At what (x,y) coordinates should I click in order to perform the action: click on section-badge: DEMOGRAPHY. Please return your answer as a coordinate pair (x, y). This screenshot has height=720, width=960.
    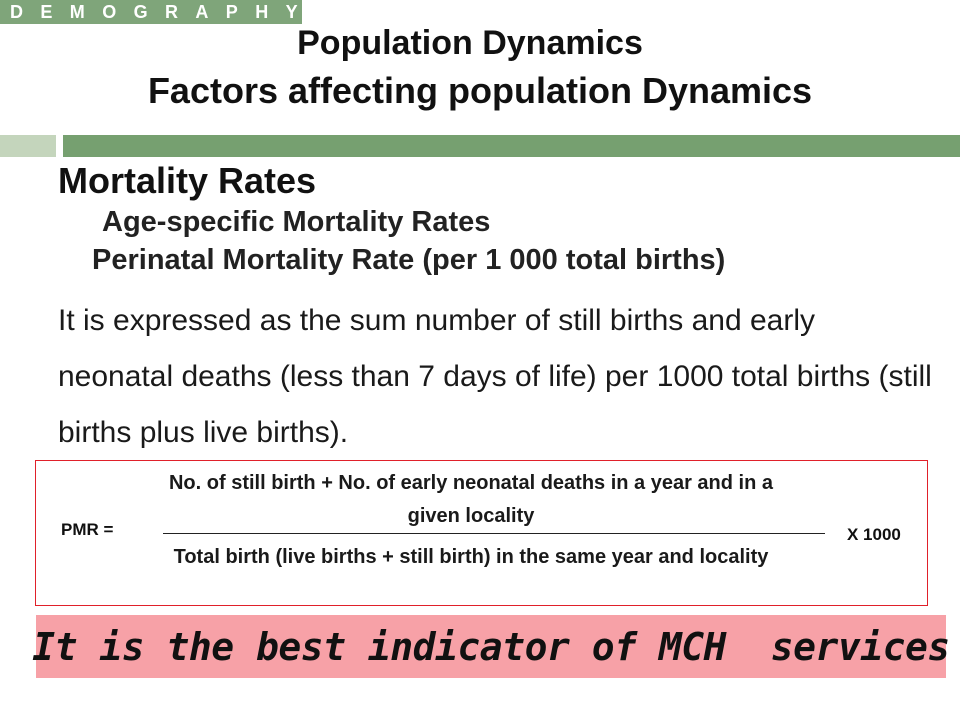
    Looking at the image, I should click on (151, 12).